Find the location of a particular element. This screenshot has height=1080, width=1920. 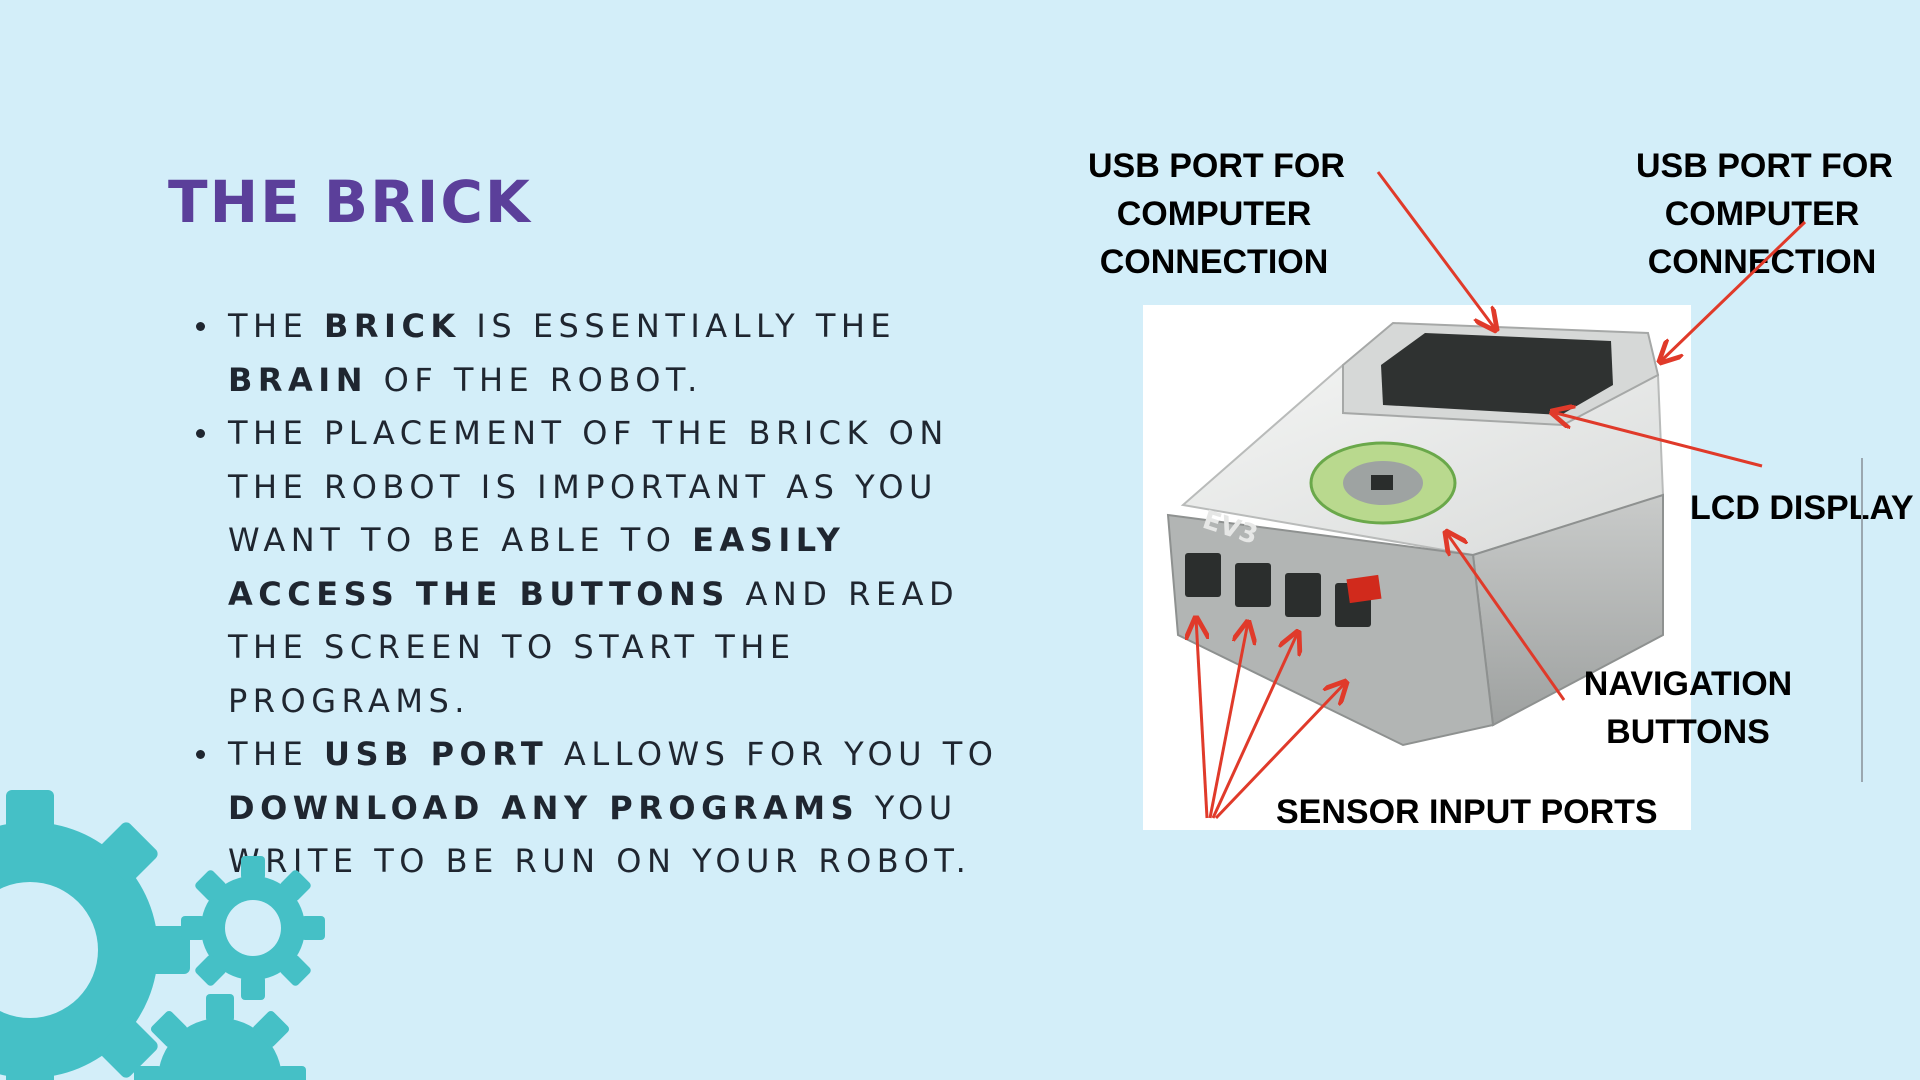

slide-title: THE BRICK is located at coordinates (350, 202).